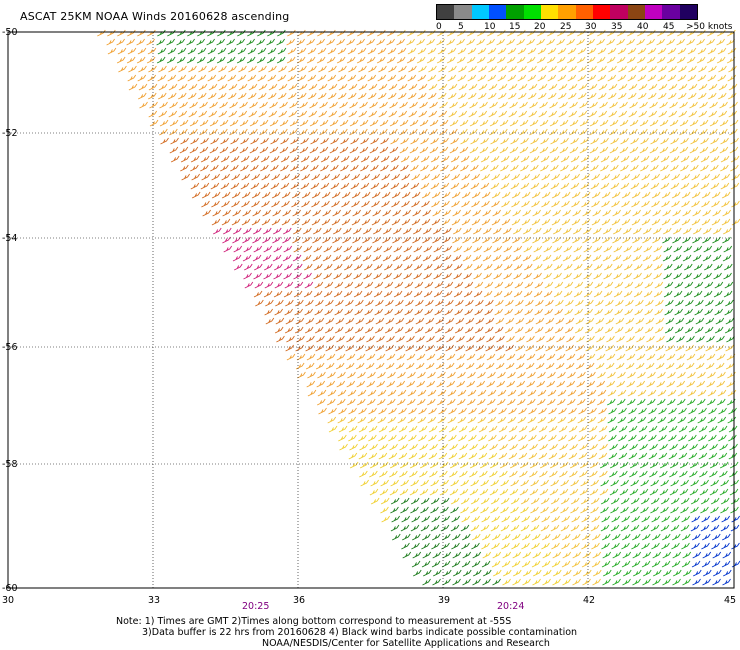 Image resolution: width=740 pixels, height=650 pixels. I want to click on lon-label: 33, so click(154, 600).